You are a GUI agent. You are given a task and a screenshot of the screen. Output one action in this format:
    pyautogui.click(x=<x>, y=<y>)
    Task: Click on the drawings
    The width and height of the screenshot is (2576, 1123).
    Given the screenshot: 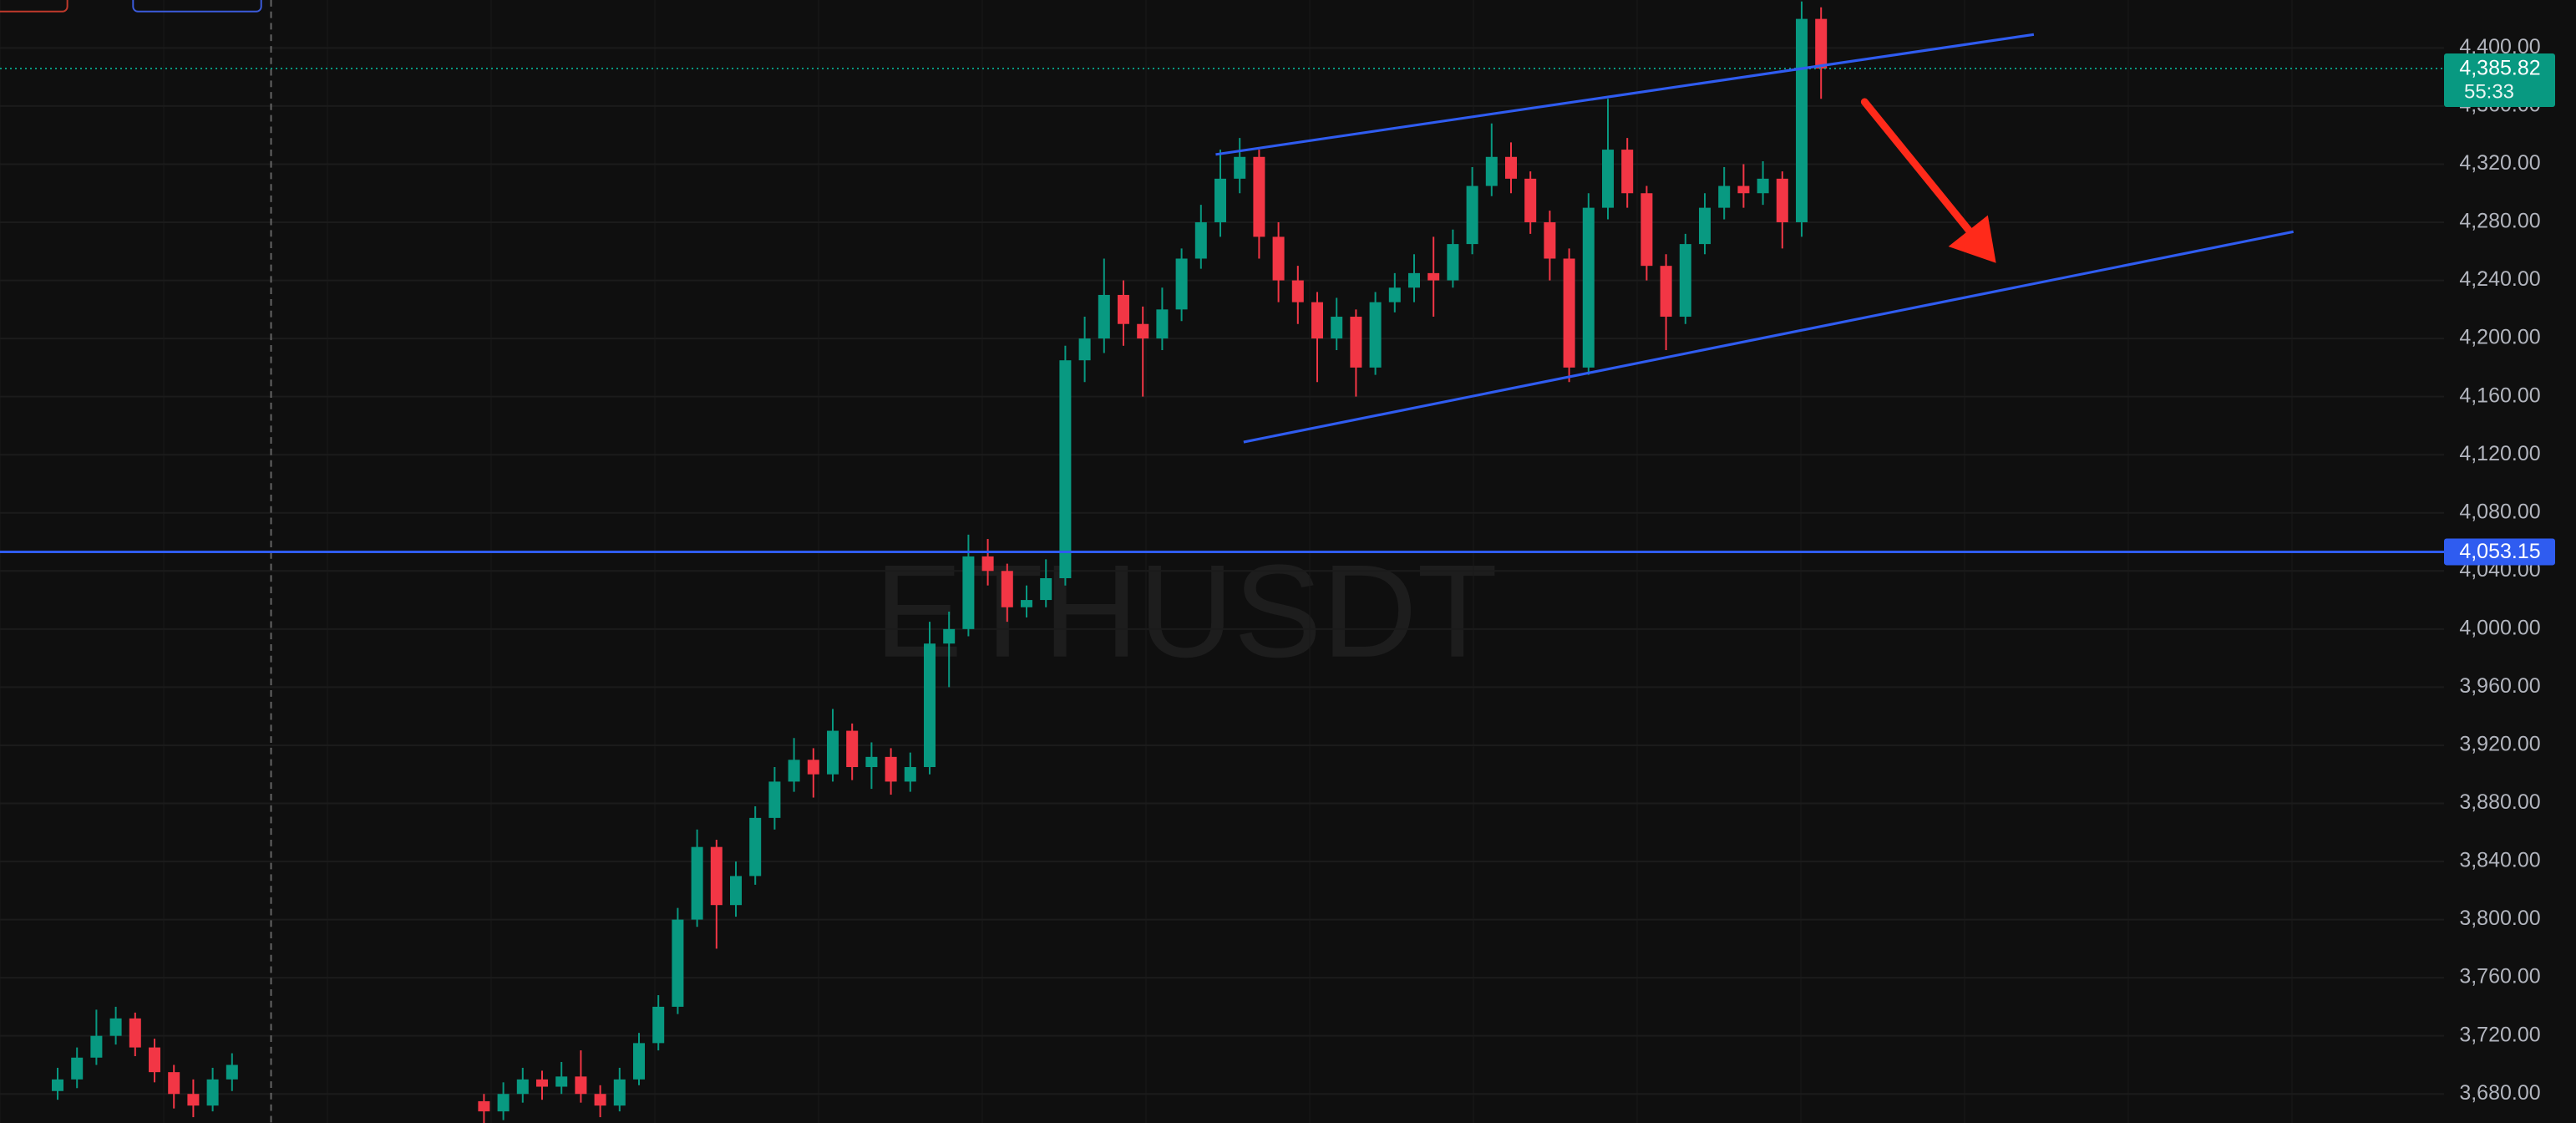 What is the action you would take?
    pyautogui.click(x=136, y=561)
    